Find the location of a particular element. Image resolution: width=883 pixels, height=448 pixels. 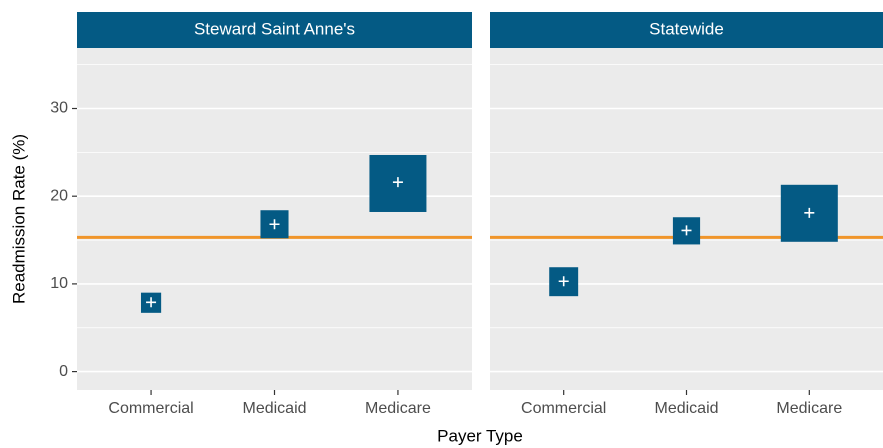

strip-title: Steward Saint Anne's is located at coordinates (274, 28).